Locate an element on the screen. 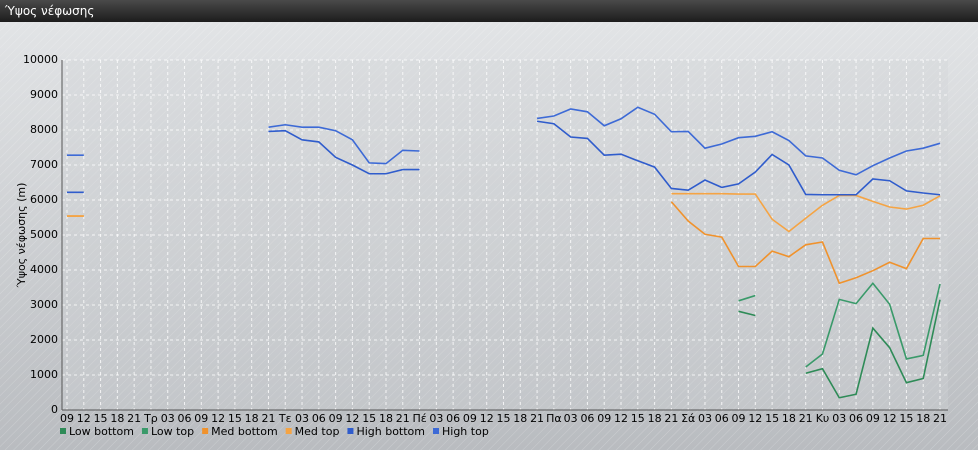  window-title: Ύψος νέφωσης is located at coordinates (489, 11).